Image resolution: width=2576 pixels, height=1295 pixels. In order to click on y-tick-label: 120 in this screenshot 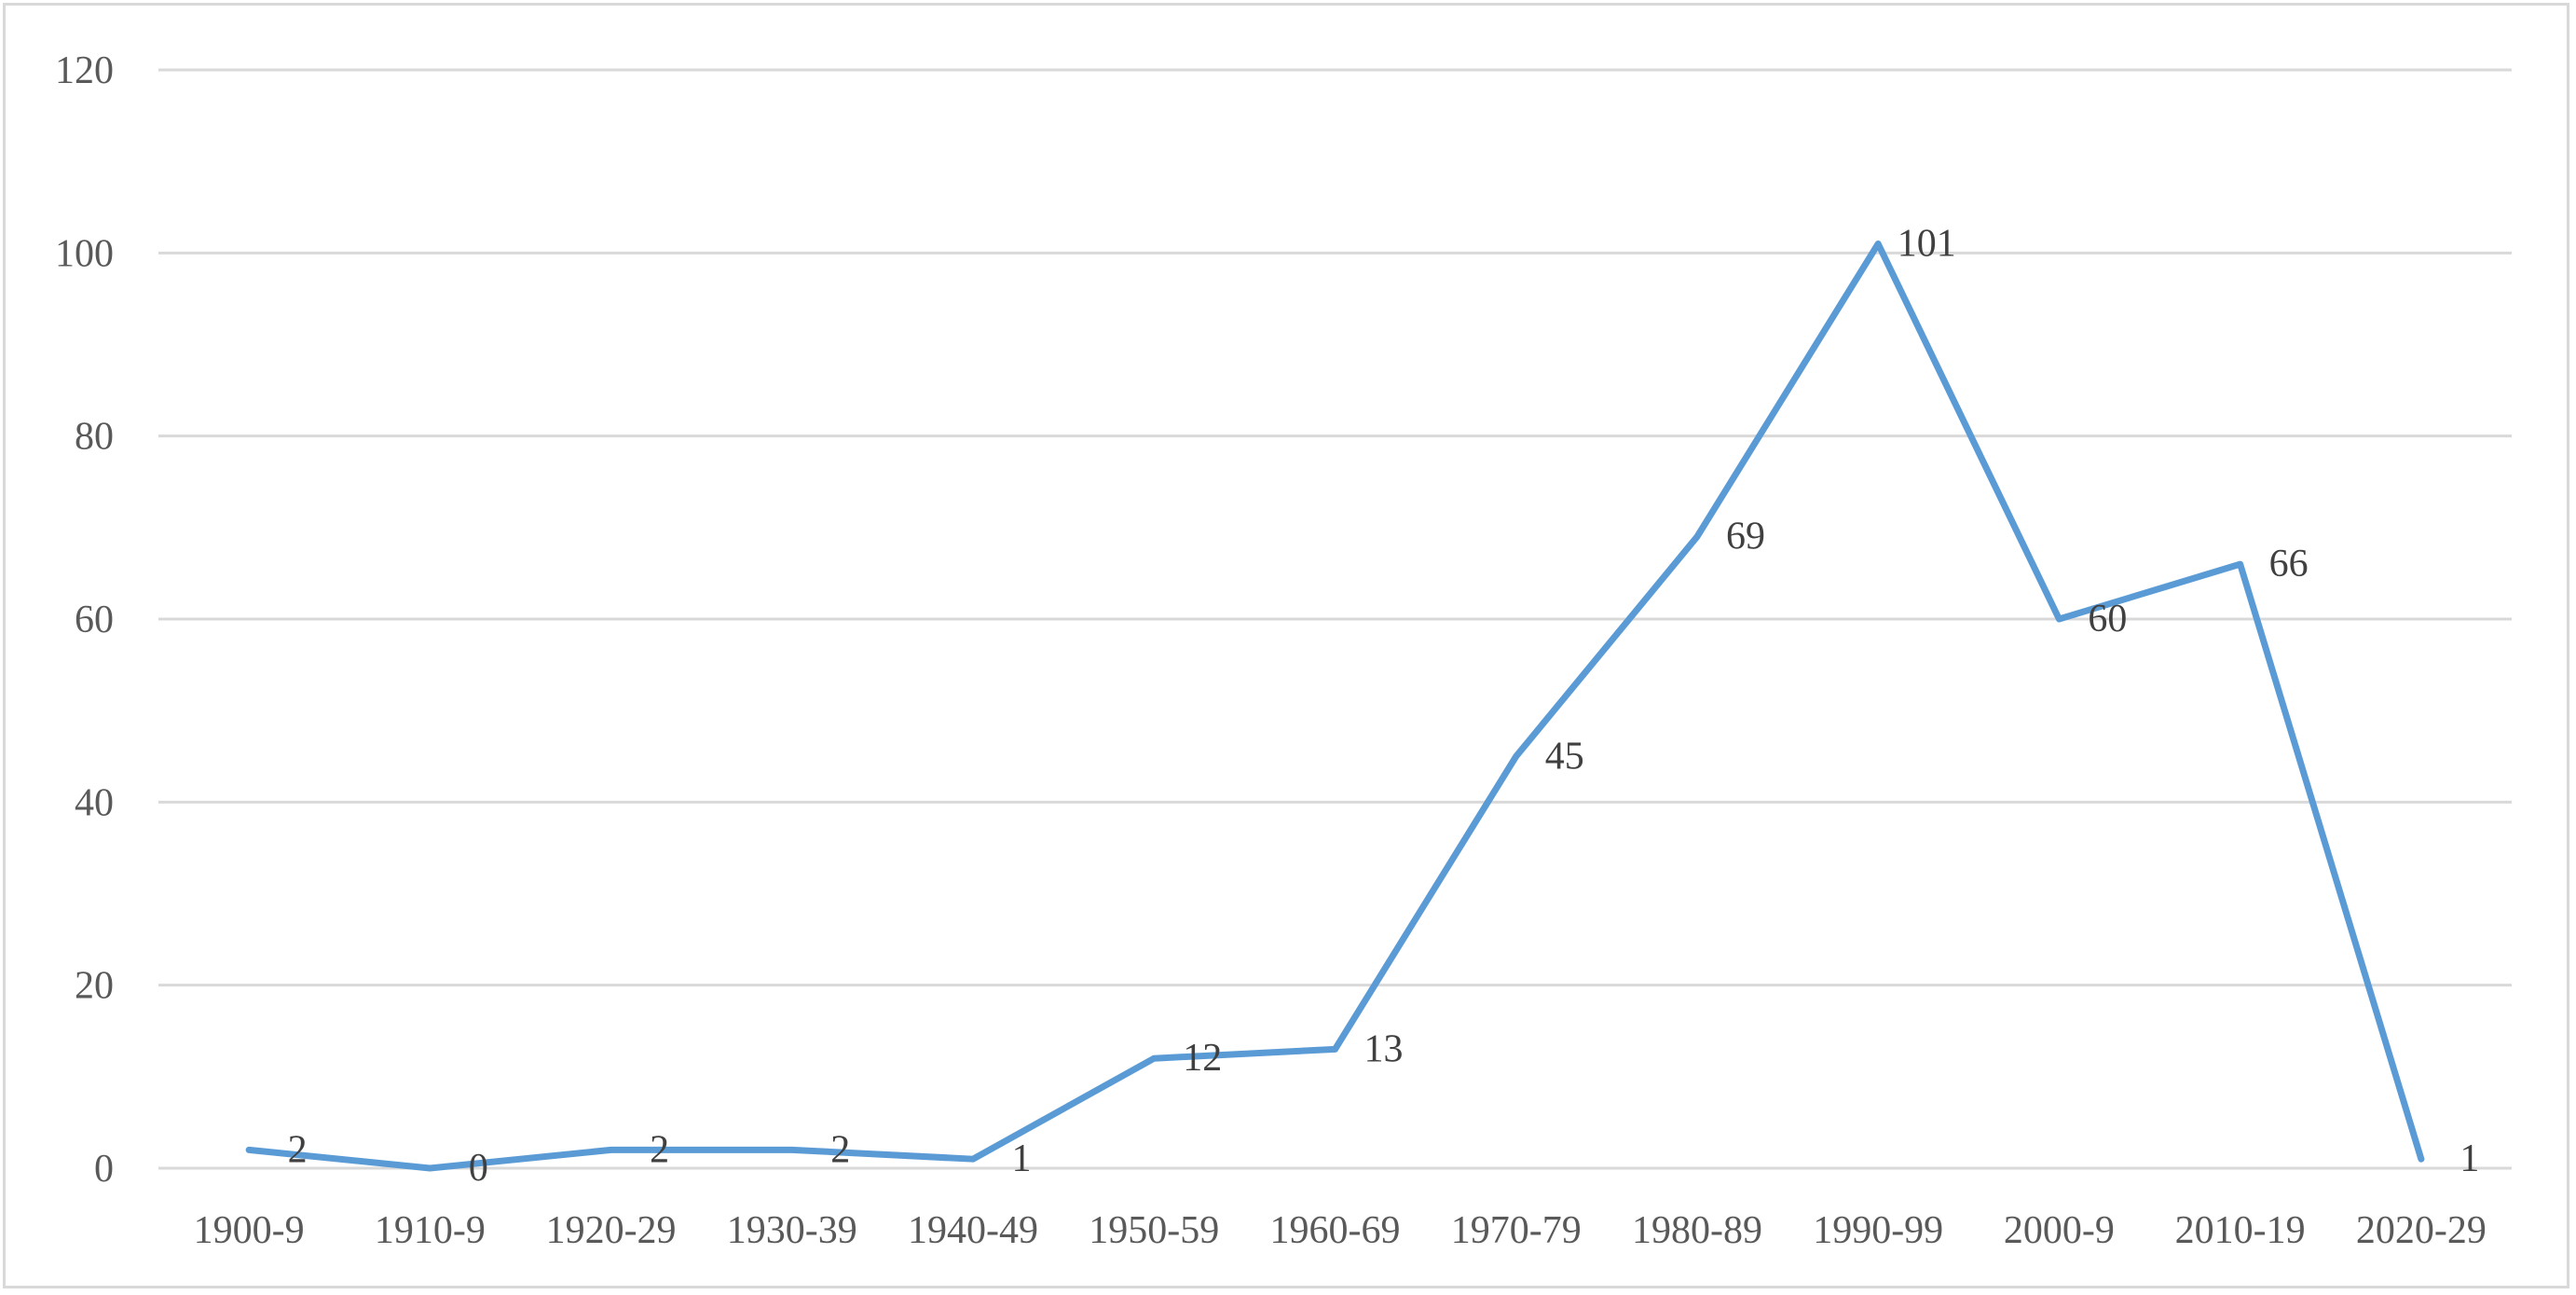, I will do `click(84, 70)`.